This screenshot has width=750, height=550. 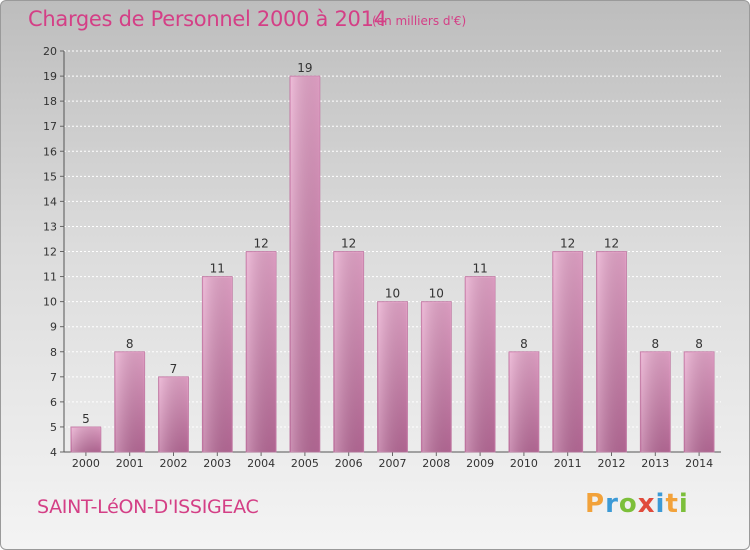 I want to click on x-tick-label: 2001, so click(x=130, y=463).